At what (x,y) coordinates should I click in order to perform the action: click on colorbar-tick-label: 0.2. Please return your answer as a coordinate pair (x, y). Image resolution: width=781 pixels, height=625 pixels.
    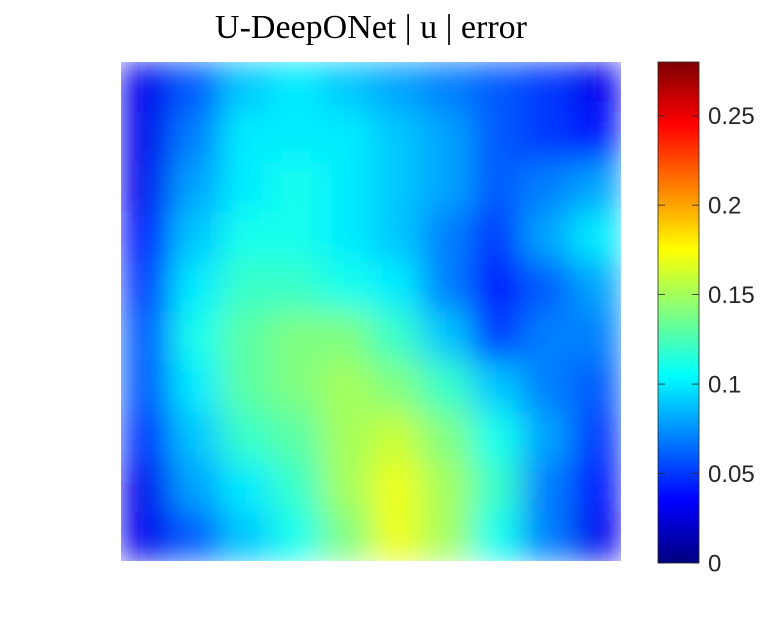
    Looking at the image, I should click on (724, 205).